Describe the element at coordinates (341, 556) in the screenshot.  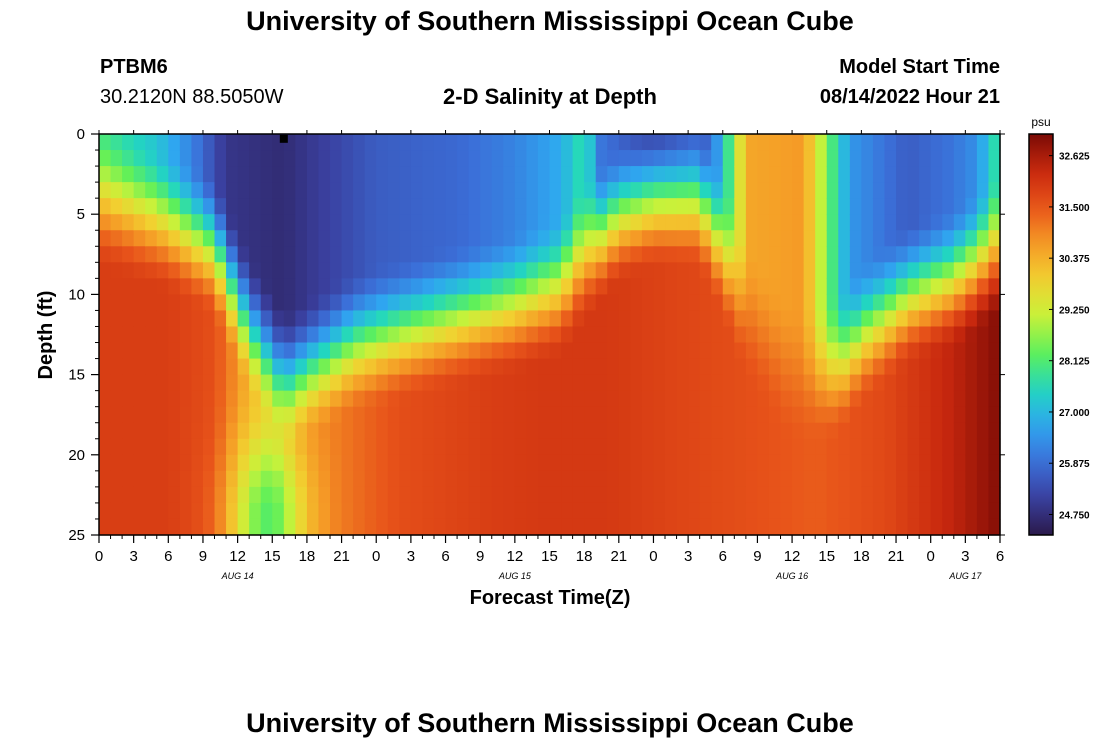
I see `x-tick-label: 21` at that location.